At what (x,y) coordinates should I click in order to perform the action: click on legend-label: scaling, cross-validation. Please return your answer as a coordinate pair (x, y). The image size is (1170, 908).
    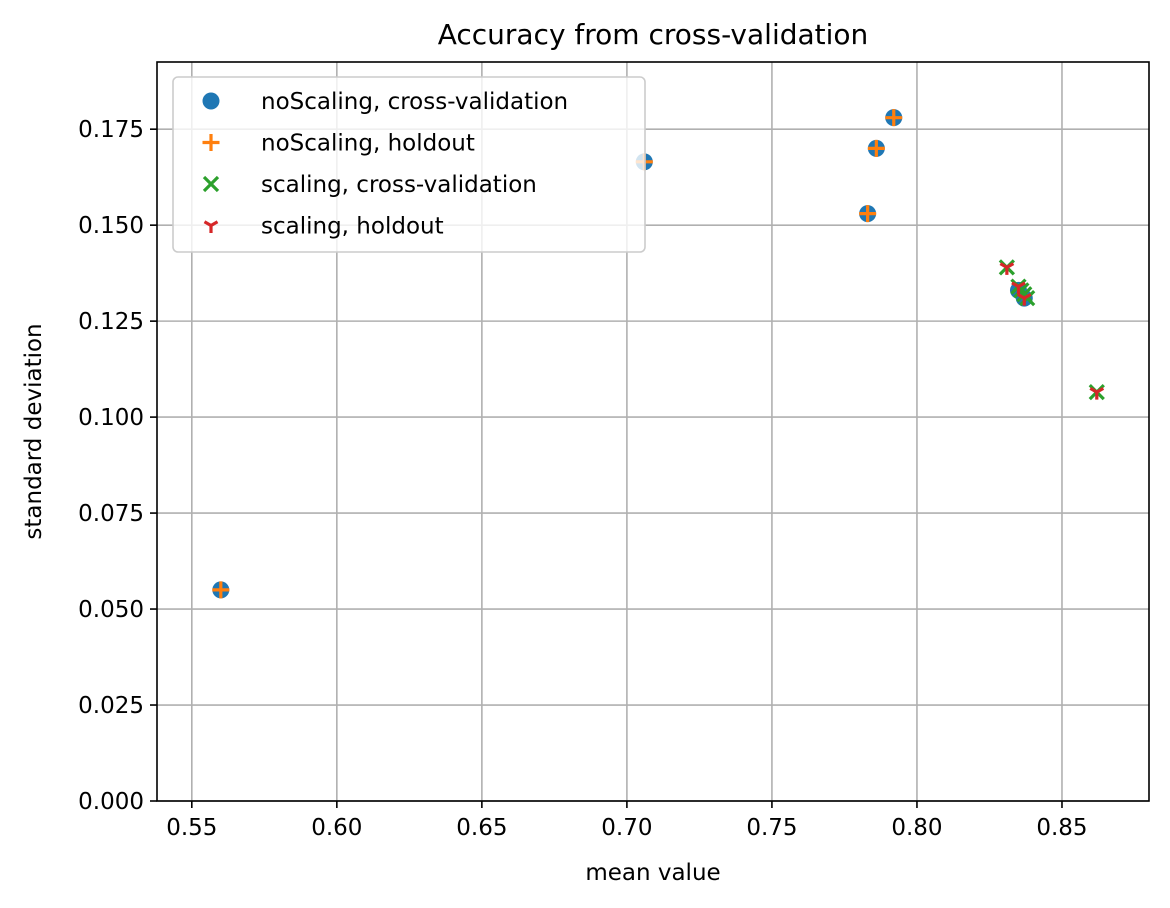
    Looking at the image, I should click on (399, 185).